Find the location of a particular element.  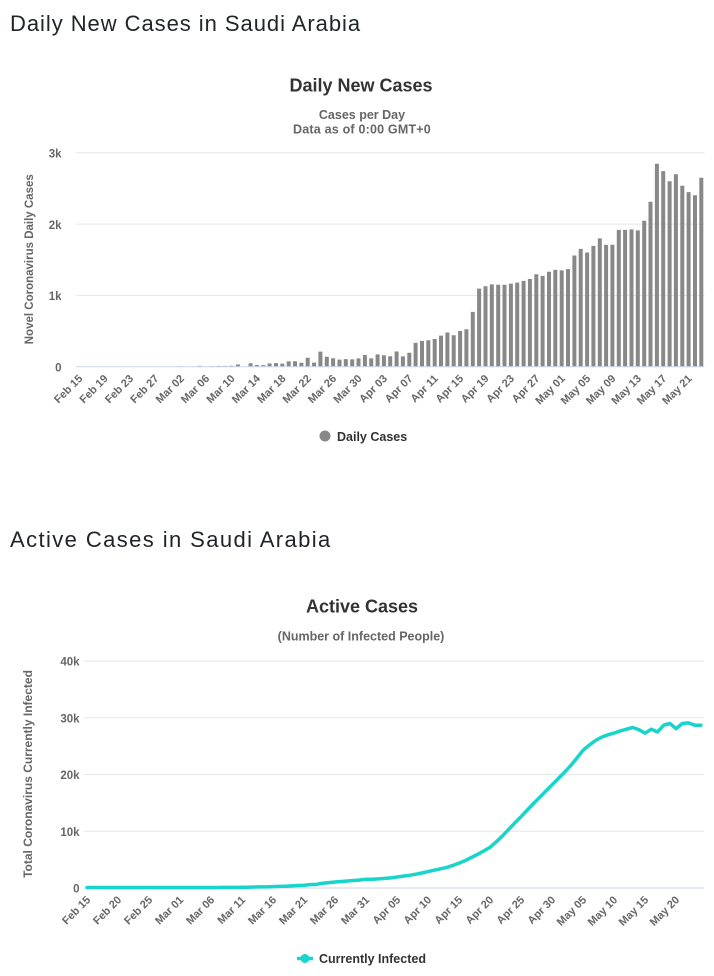

svg-text: Mar 11 is located at coordinates (232, 910).